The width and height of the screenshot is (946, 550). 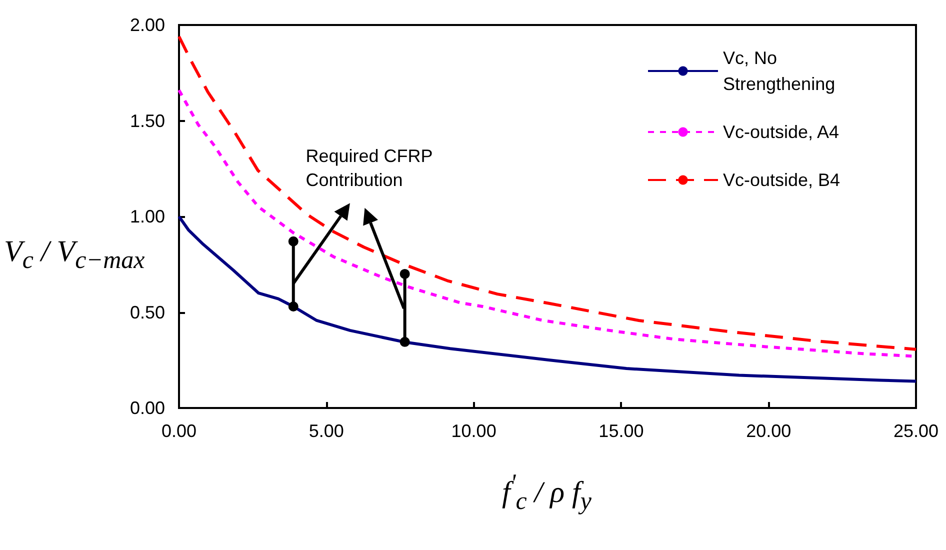 I want to click on legend-label: Vc, No Strengthening, so click(x=779, y=71).